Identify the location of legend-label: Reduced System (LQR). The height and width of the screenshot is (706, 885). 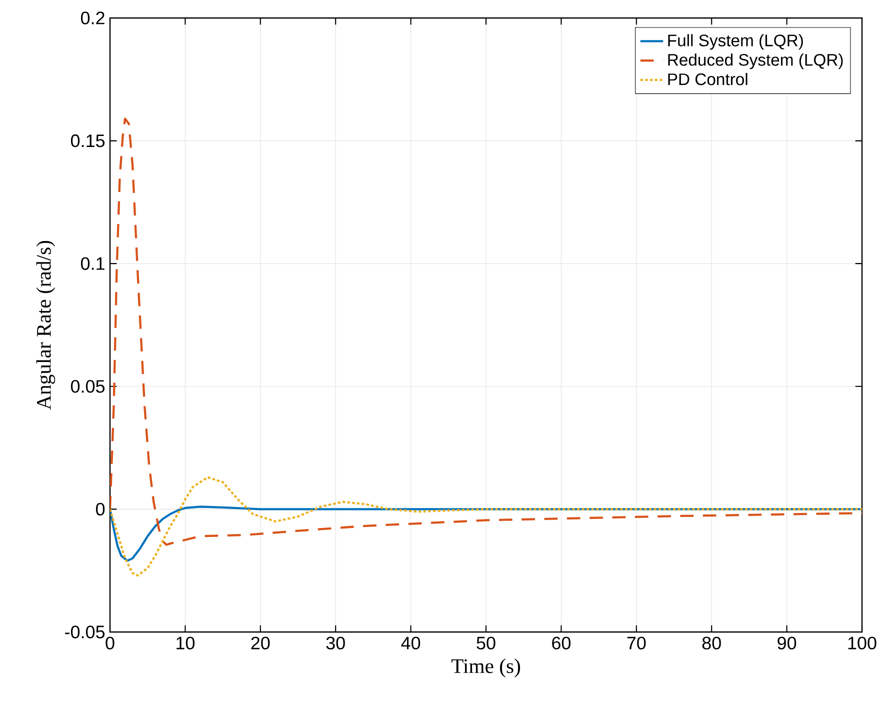
(755, 62).